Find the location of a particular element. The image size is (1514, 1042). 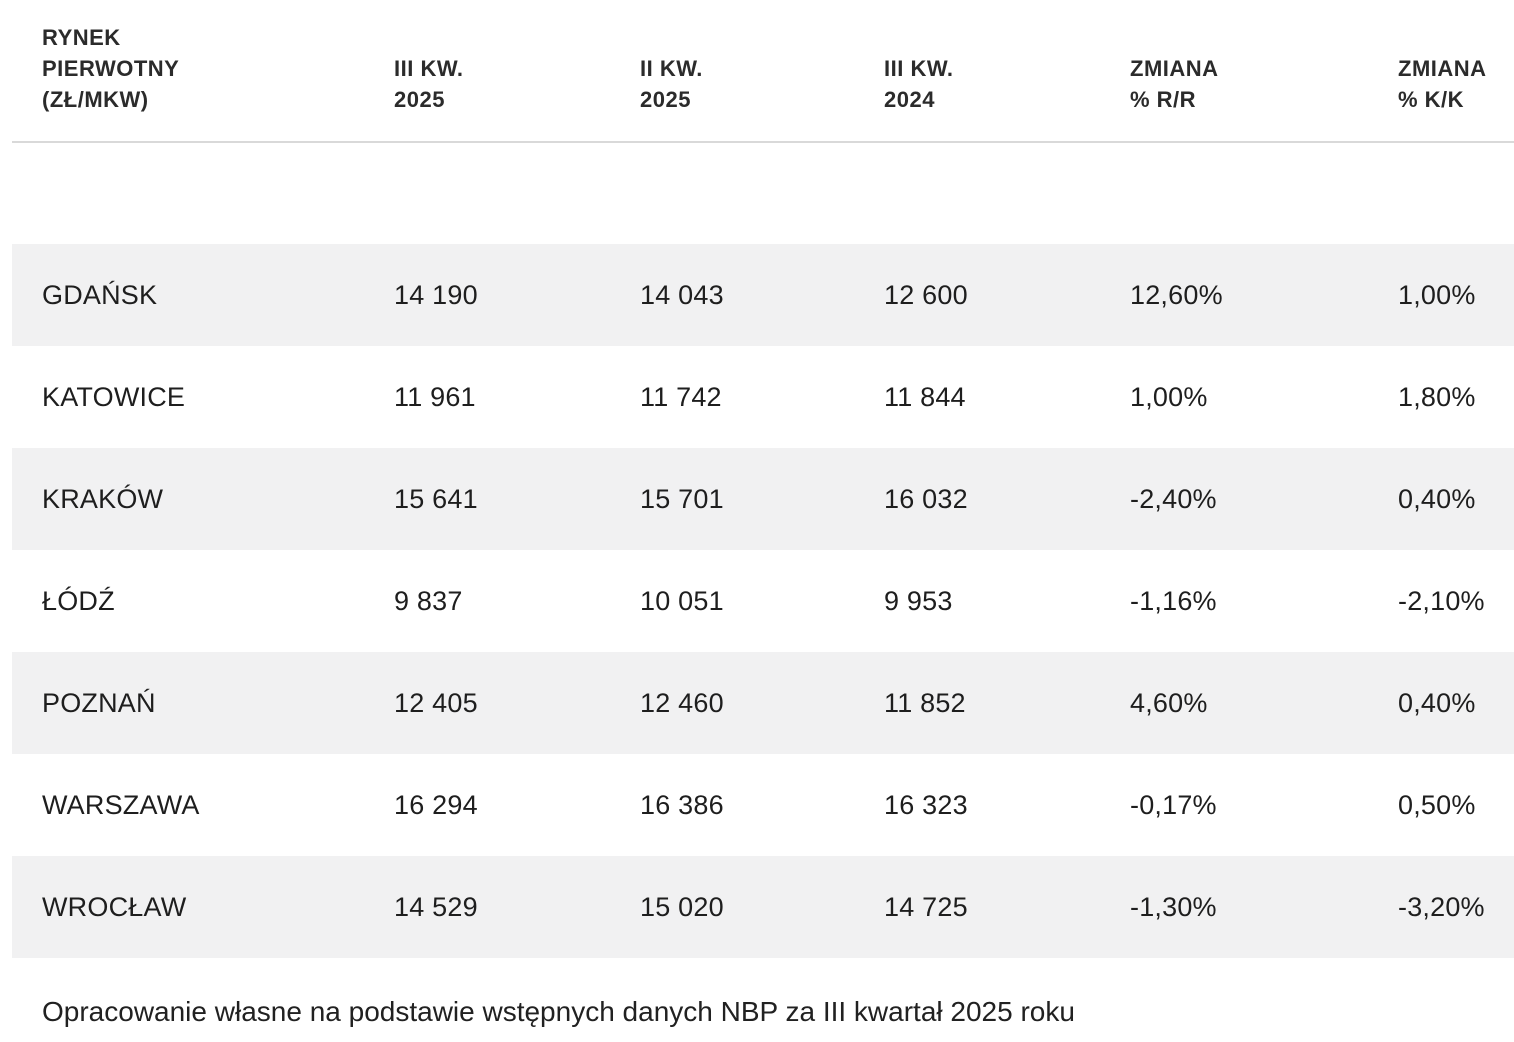

header-cell-zmiana-kk: ZMIANA % K/K is located at coordinates (1442, 84).